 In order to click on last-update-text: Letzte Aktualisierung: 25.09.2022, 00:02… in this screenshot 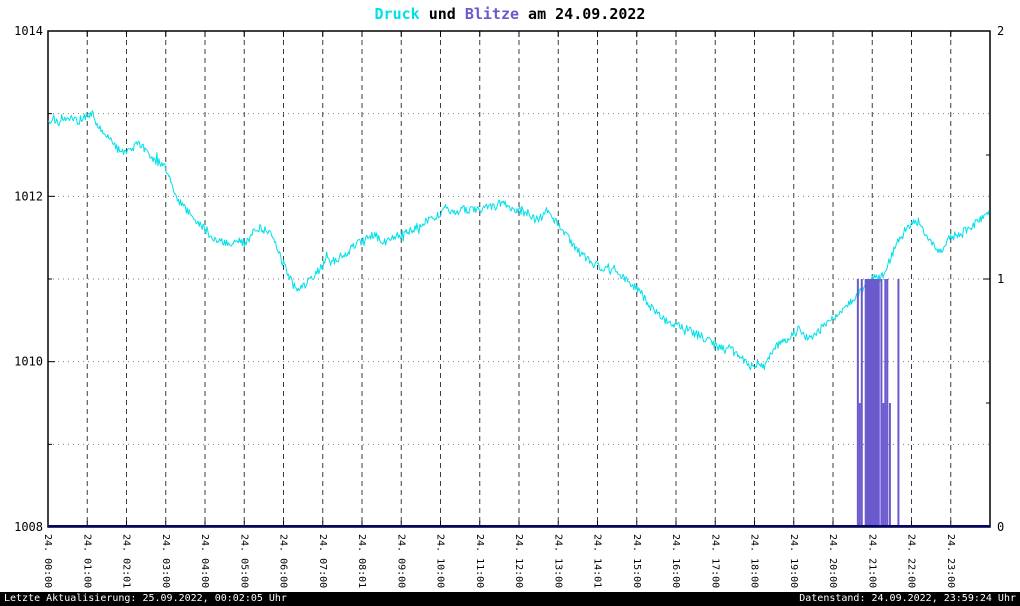, I will do `click(145, 598)`.